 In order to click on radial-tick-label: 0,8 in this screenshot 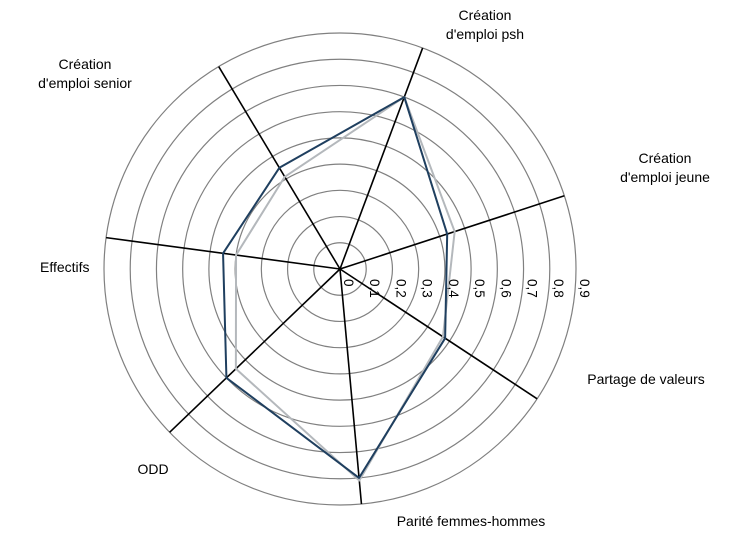, I will do `click(558, 288)`.